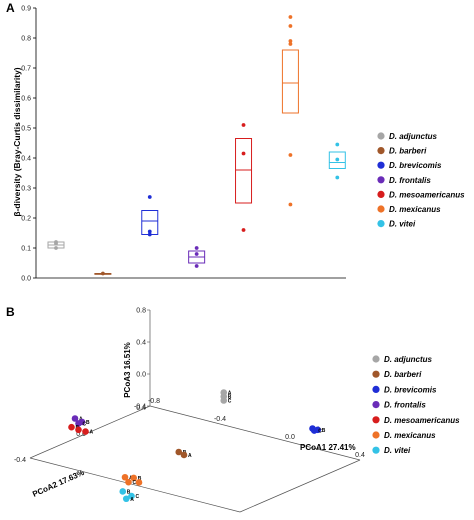 The height and width of the screenshot is (520, 474). I want to click on pcoa1-tick-label: -0.8, so click(154, 401).